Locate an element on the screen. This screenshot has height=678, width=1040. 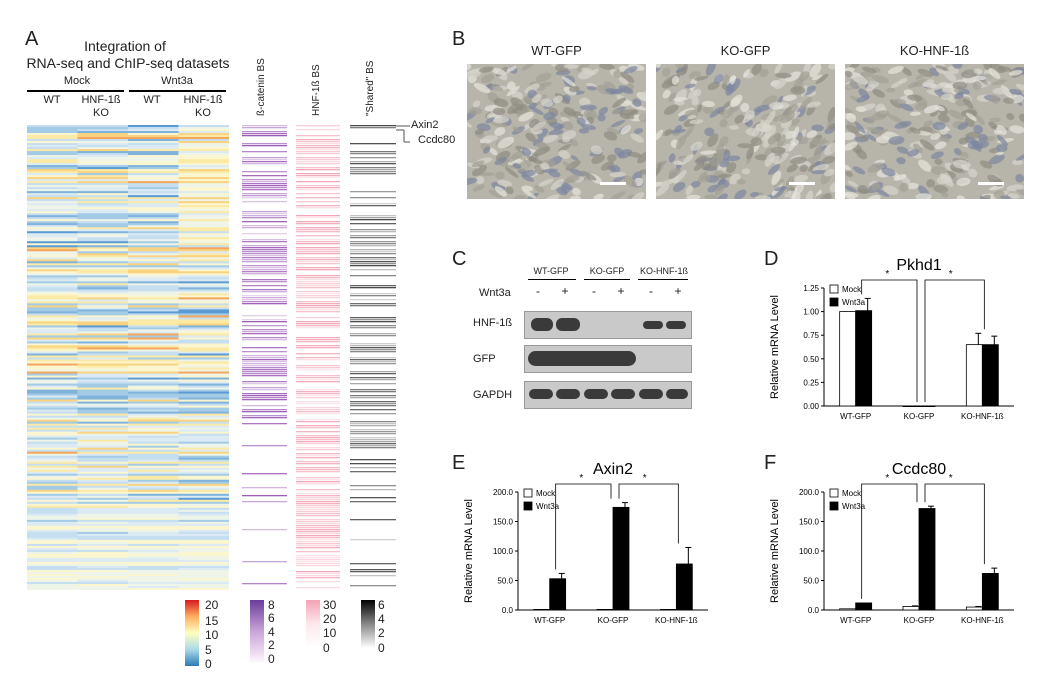
legend-label: Wnt3a is located at coordinates (548, 506).